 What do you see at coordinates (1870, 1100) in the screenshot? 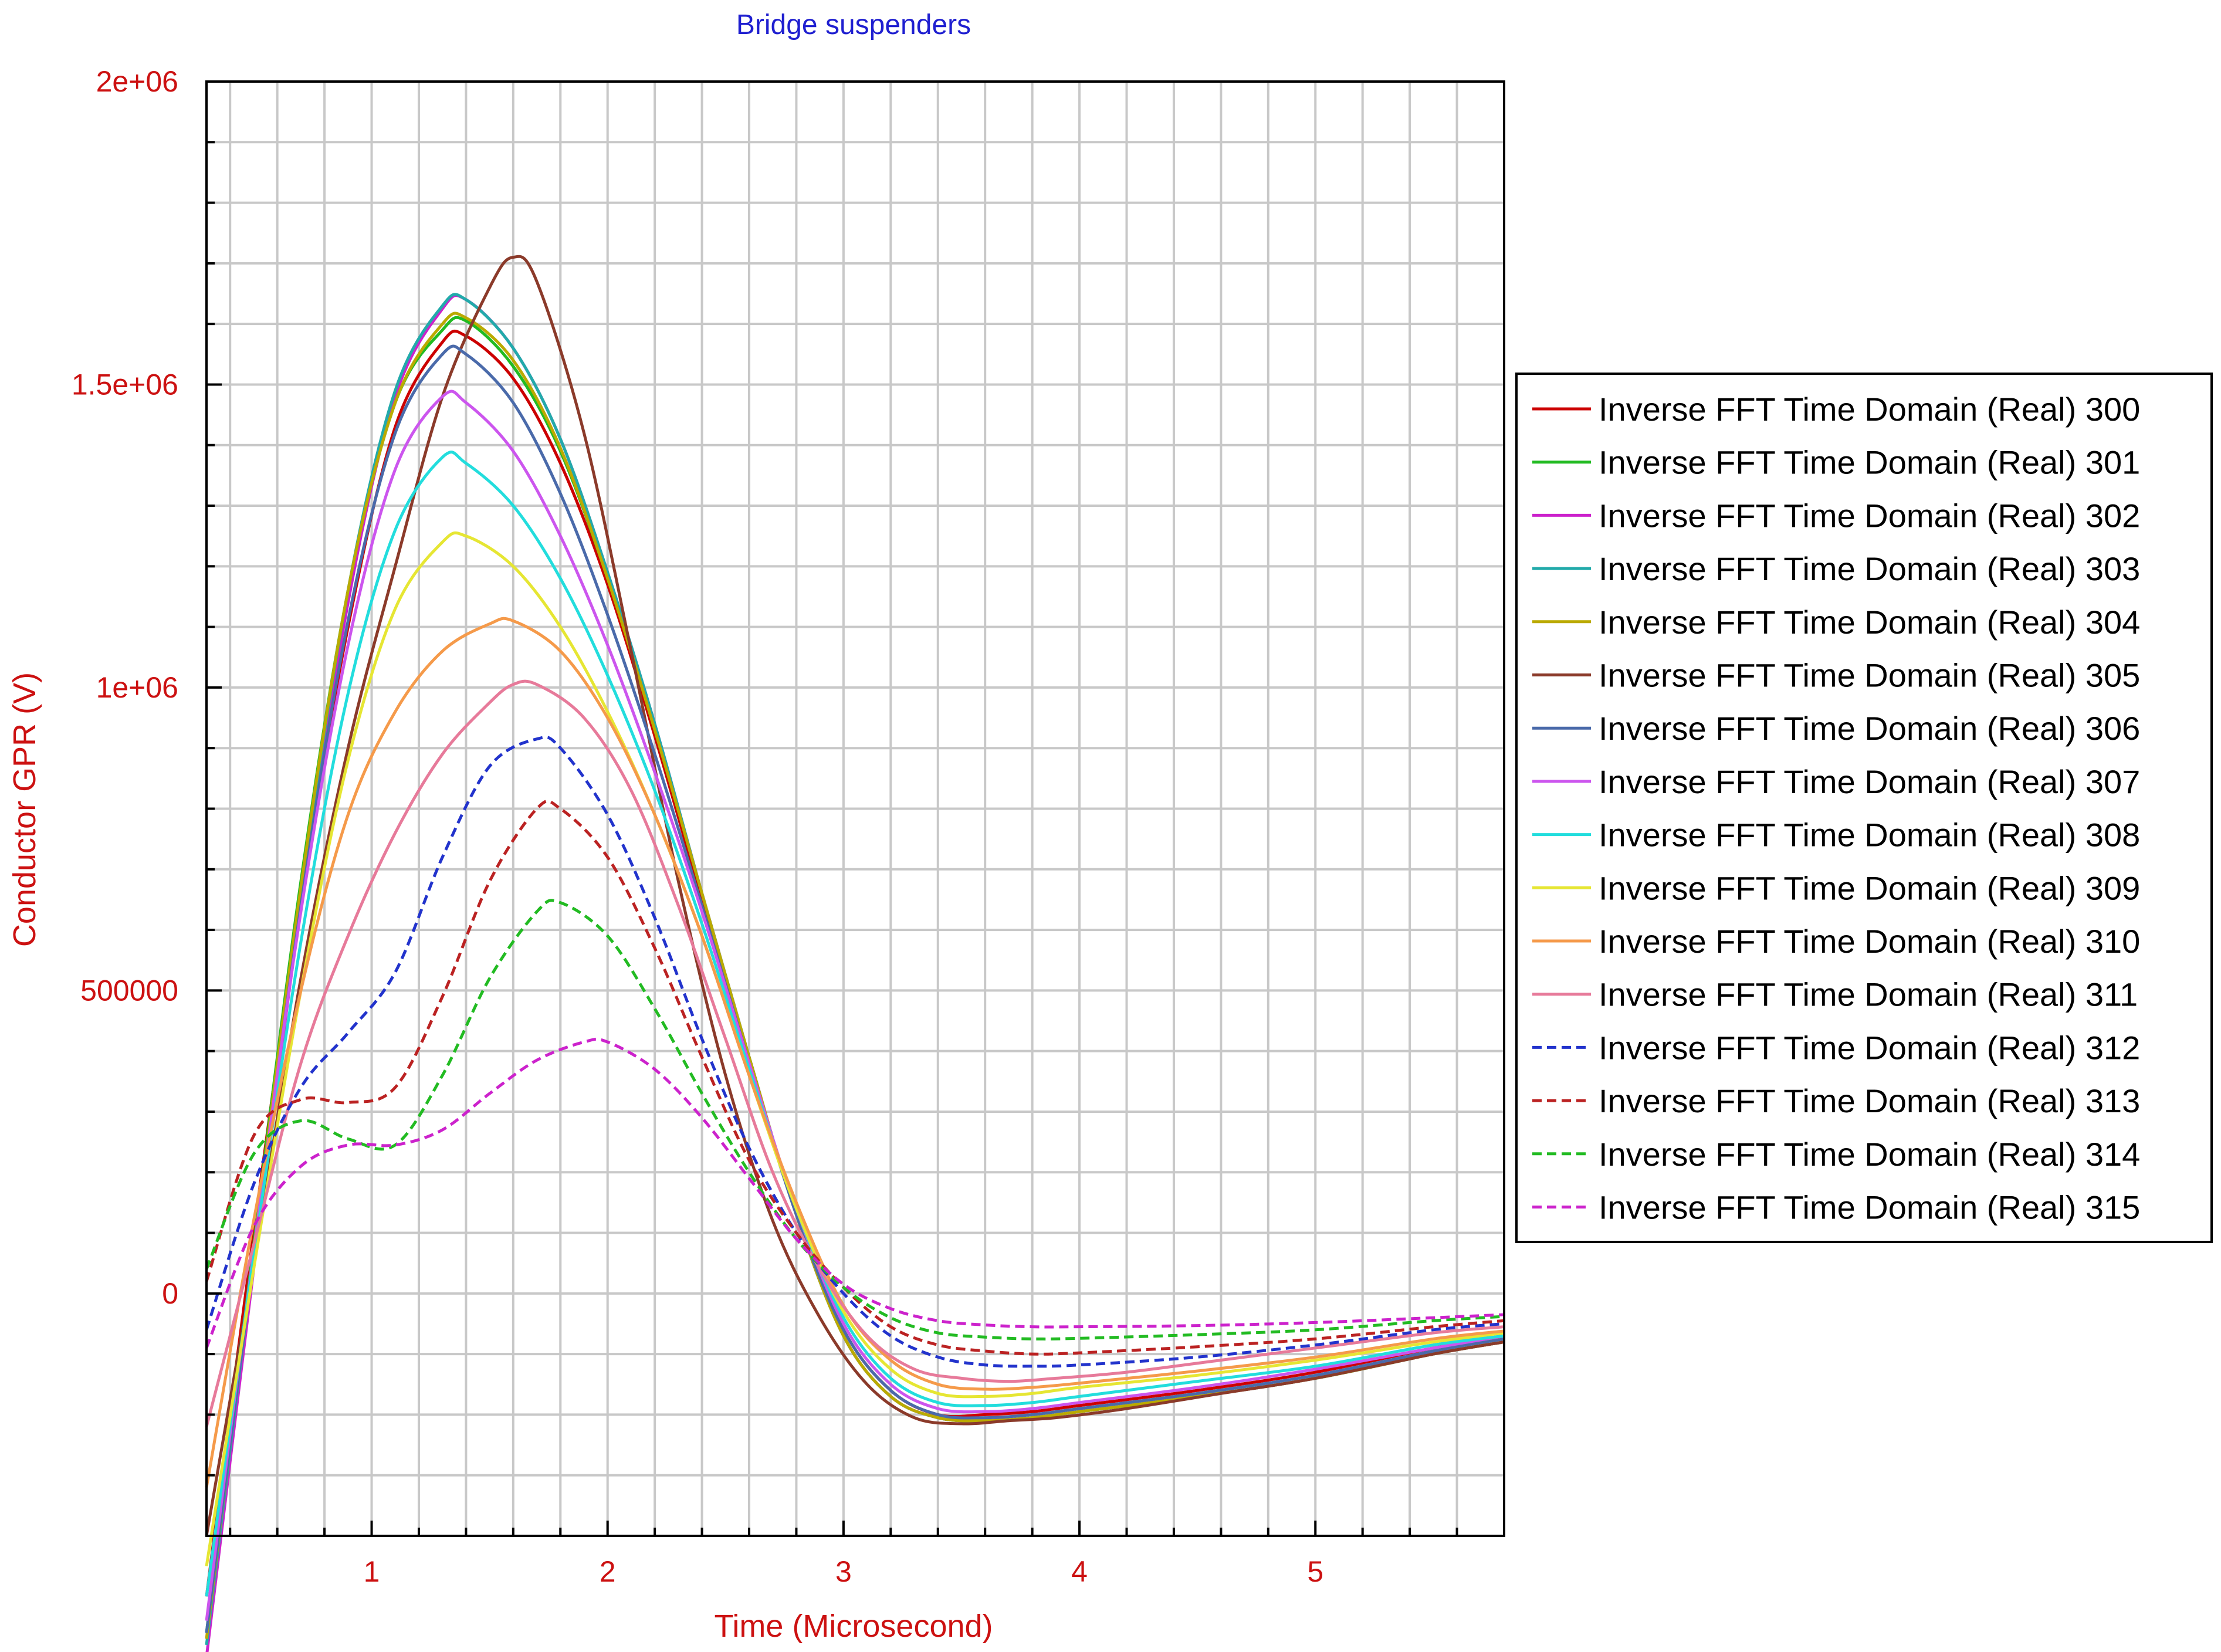
I see `legend-label: Inverse FFT Time Domain (Real) 313` at bounding box center [1870, 1100].